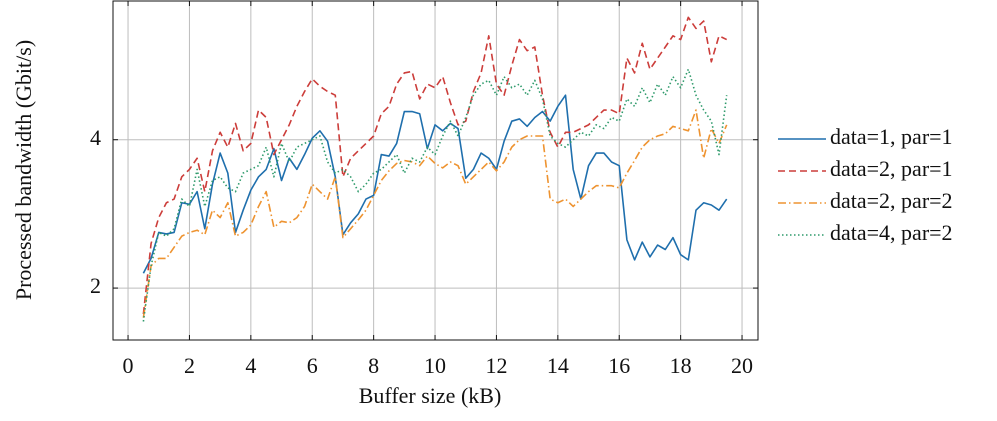 Image resolution: width=997 pixels, height=421 pixels. What do you see at coordinates (891, 168) in the screenshot?
I see `legend-label: data=2, par=1` at bounding box center [891, 168].